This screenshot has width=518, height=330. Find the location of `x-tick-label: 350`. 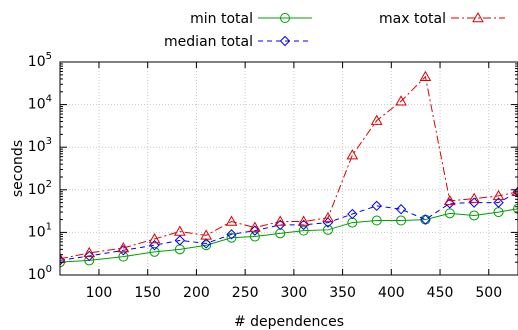

x-tick-label: 350 is located at coordinates (342, 293).